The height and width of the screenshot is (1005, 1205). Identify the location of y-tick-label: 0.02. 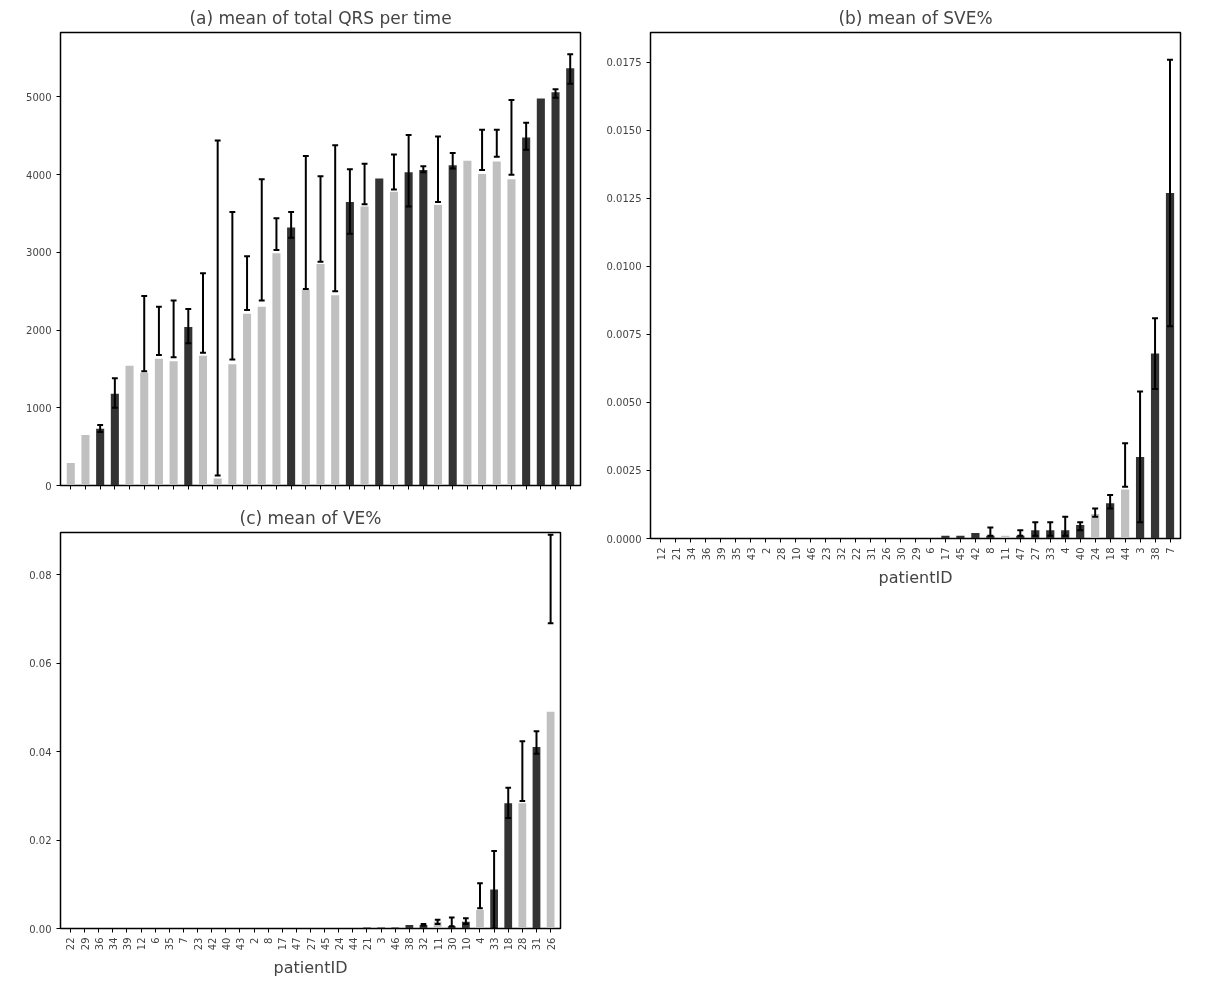
(40, 841).